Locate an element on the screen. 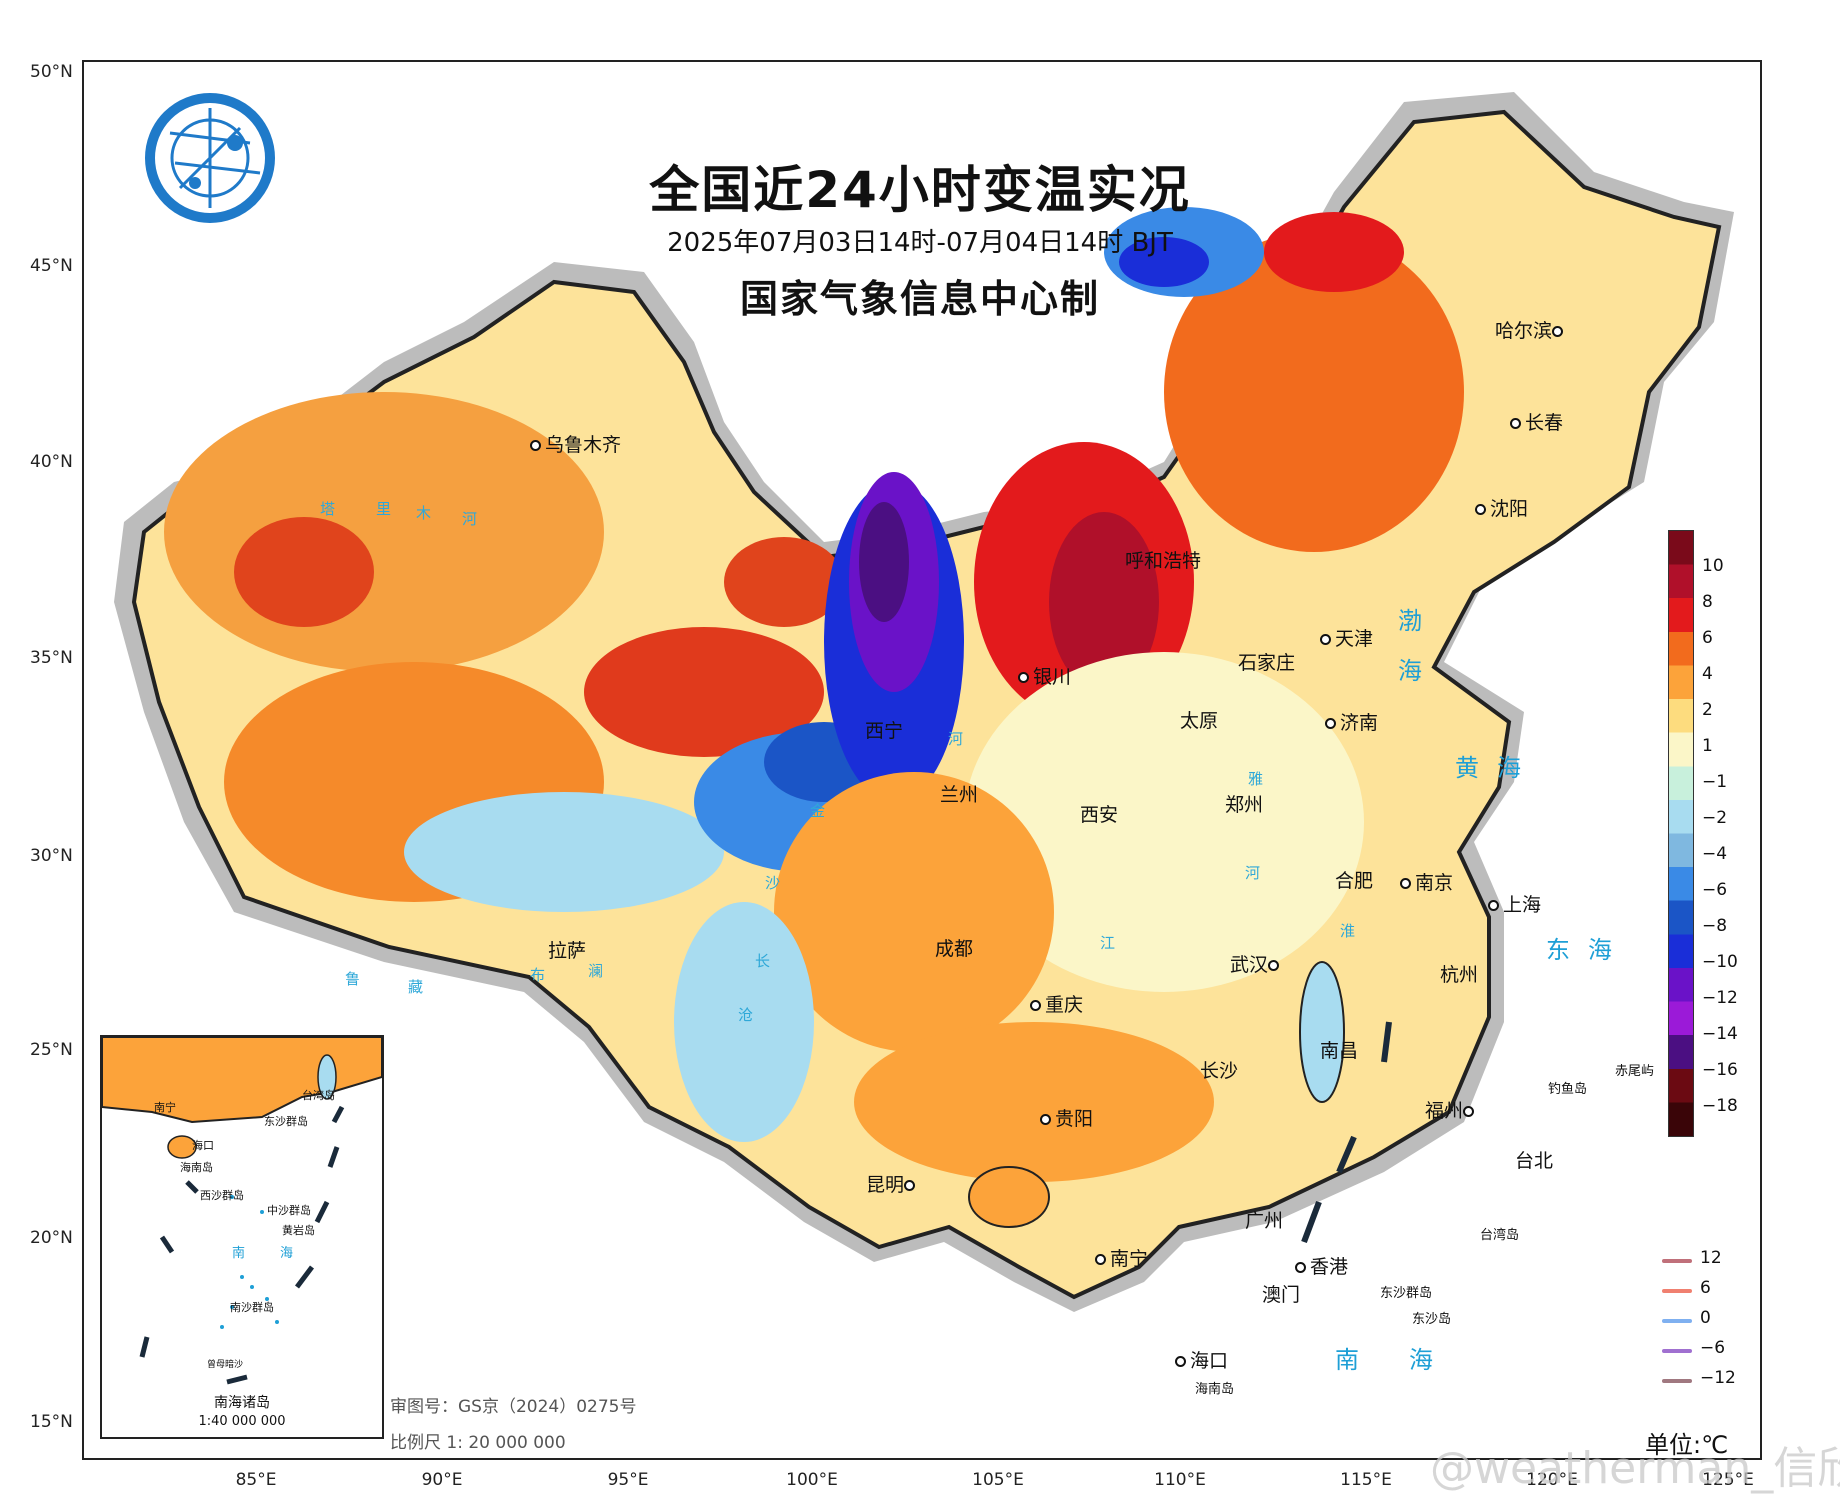 The height and width of the screenshot is (1500, 1840). contour-label: −6 is located at coordinates (1713, 1348).